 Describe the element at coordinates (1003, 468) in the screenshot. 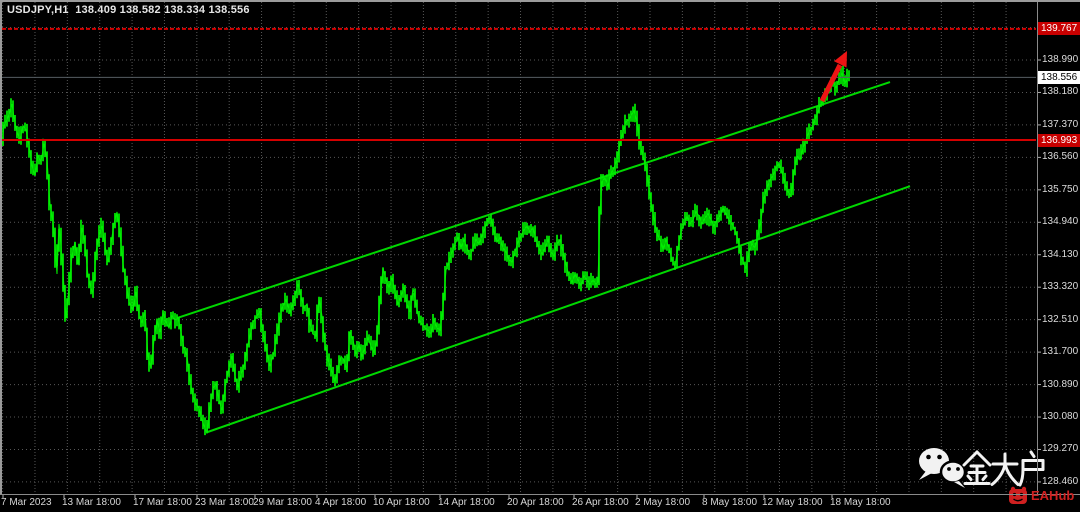

I see `watermark-text` at that location.